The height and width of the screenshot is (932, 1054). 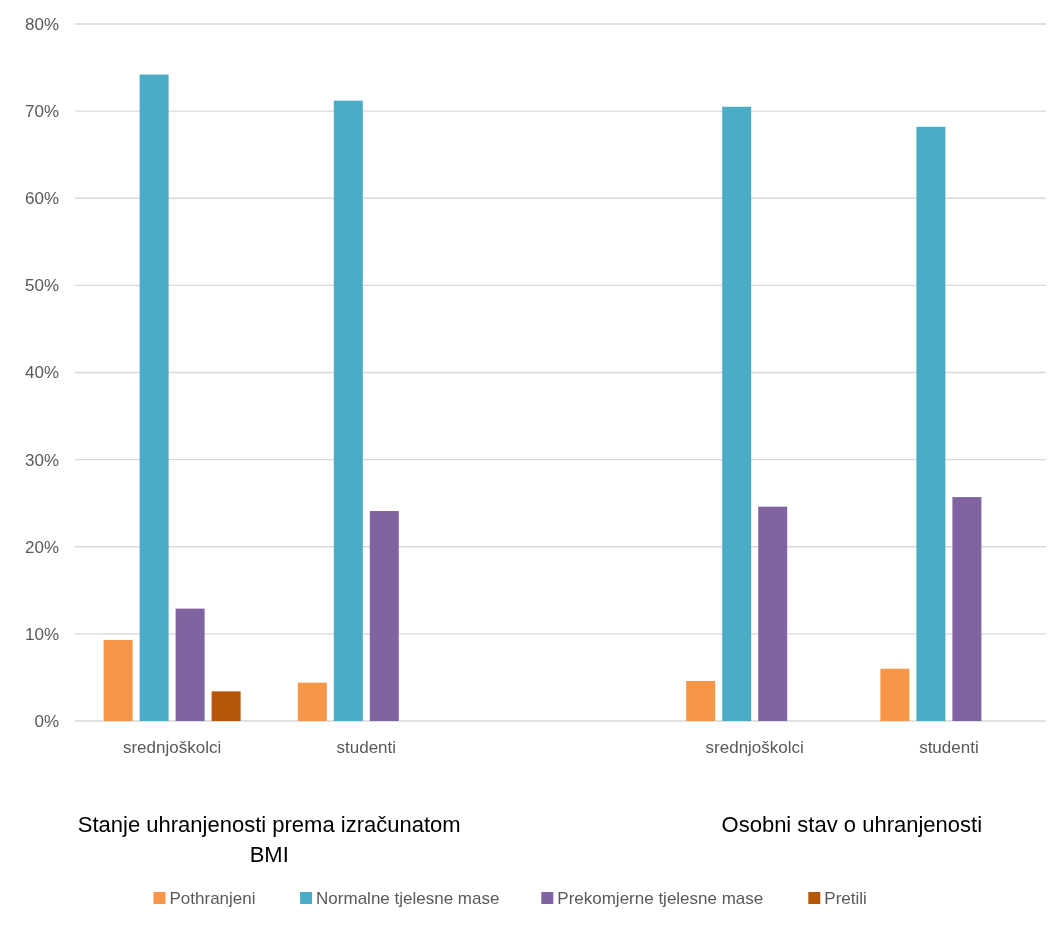 What do you see at coordinates (41, 199) in the screenshot?
I see `y-tick-label: 60%` at bounding box center [41, 199].